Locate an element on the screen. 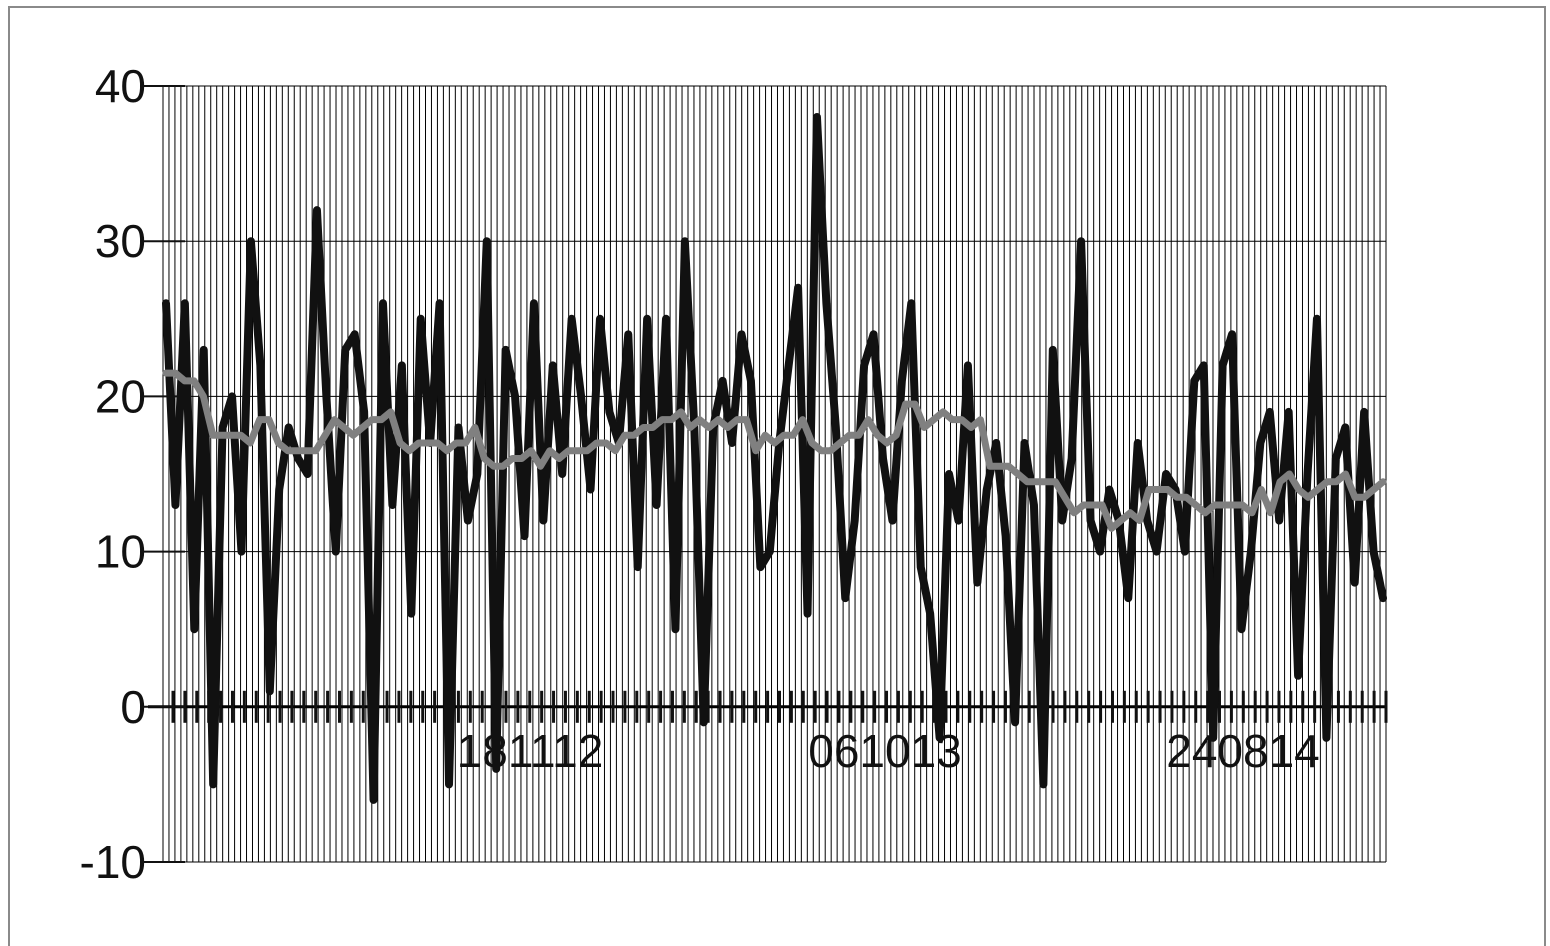  x-tick-label: 181112 is located at coordinates (530, 751).